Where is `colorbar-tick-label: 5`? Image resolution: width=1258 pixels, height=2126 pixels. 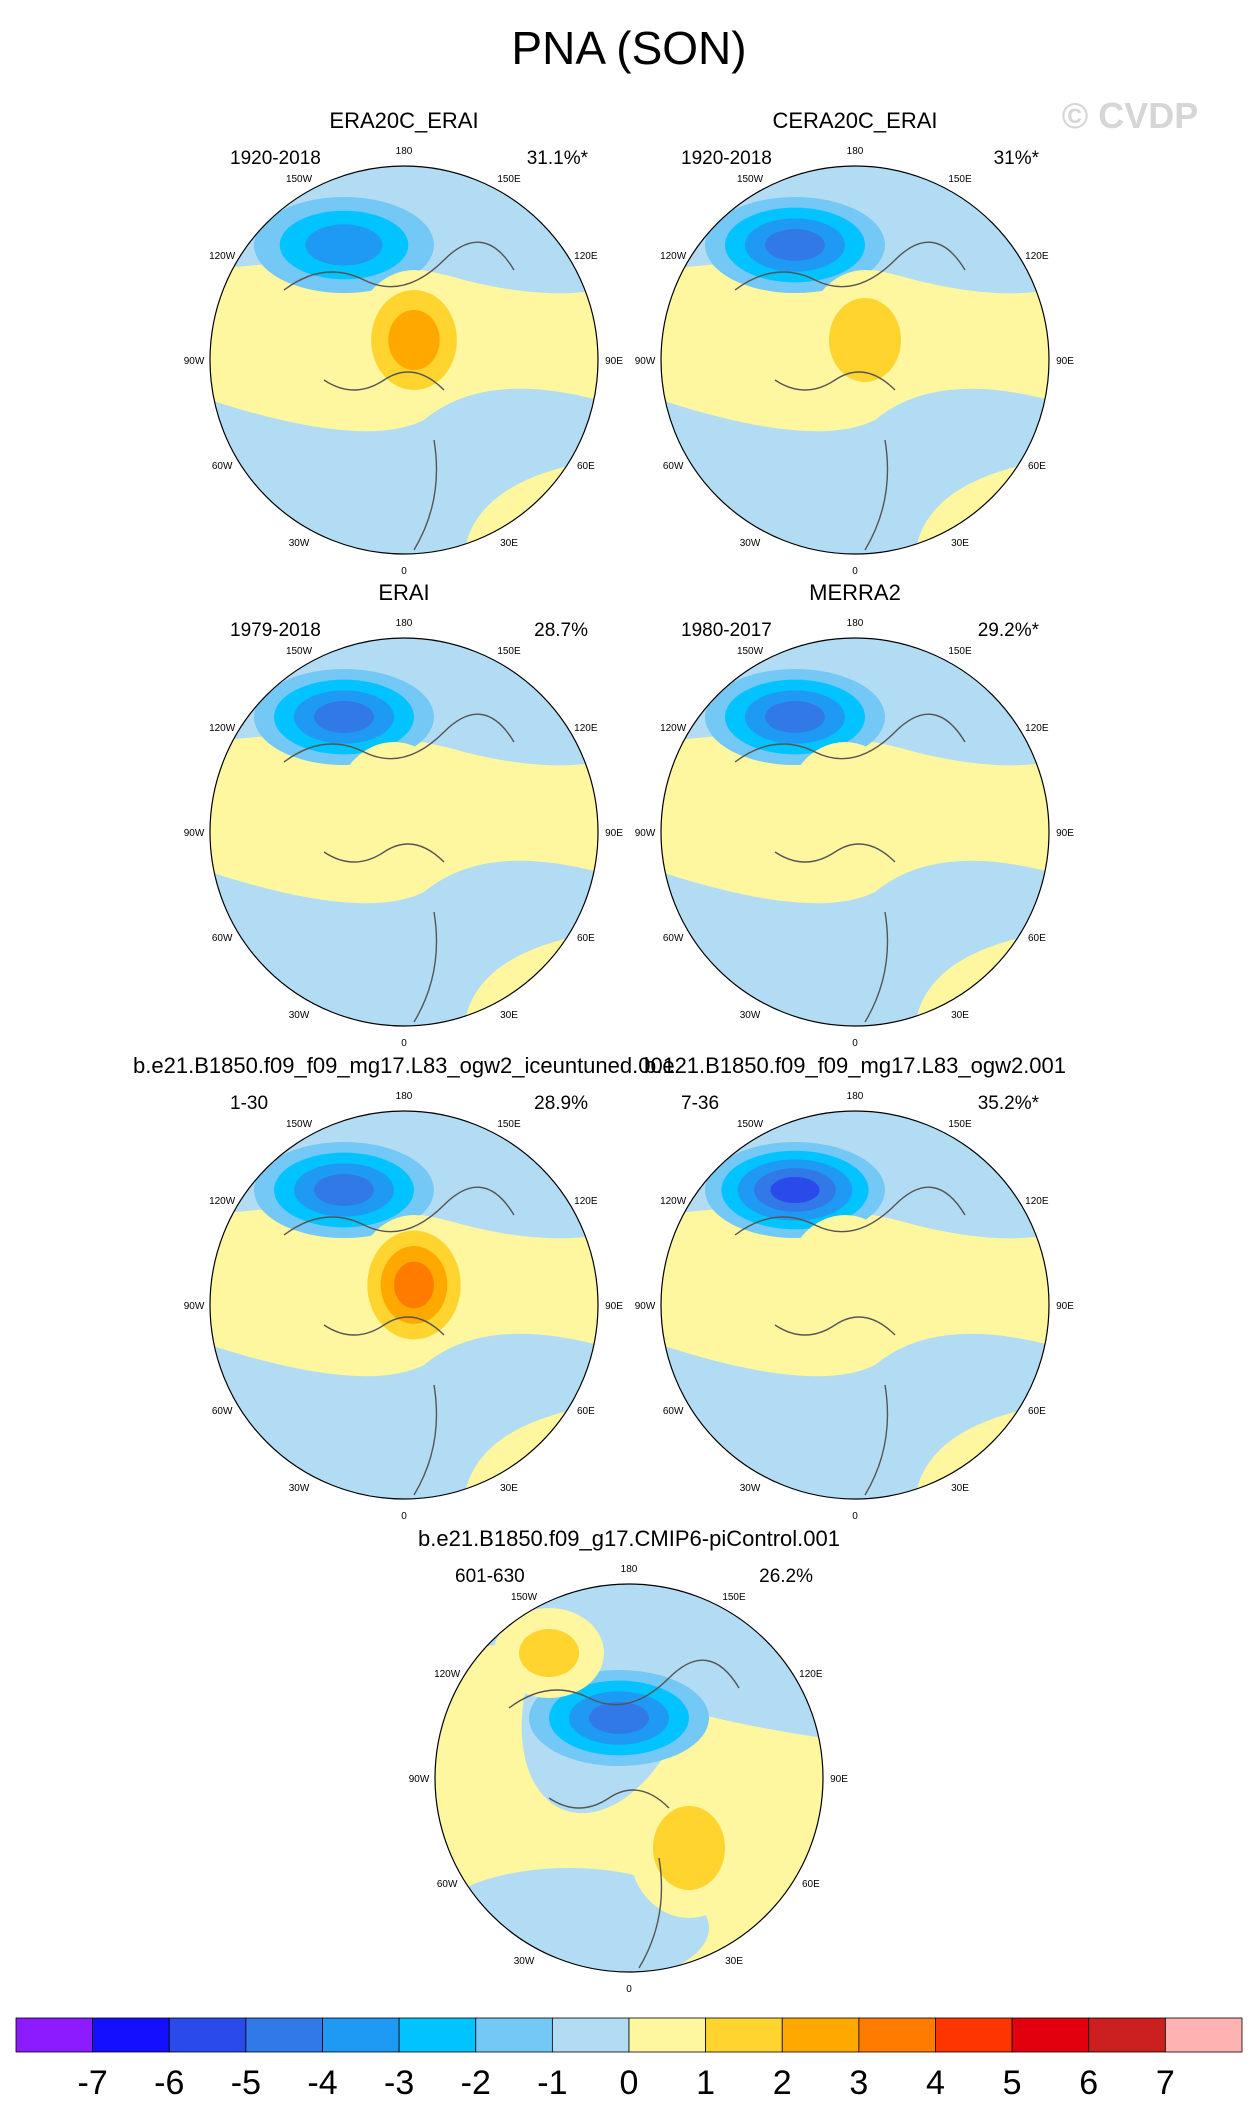
colorbar-tick-label: 5 is located at coordinates (1012, 2083).